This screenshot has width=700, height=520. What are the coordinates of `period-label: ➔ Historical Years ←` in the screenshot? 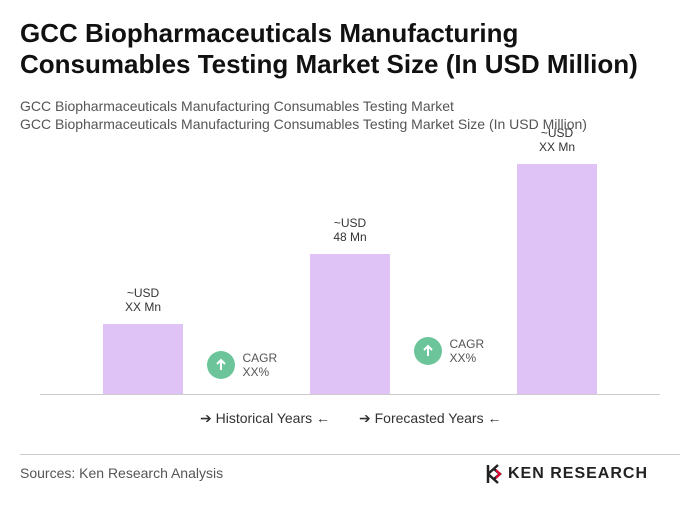 It's located at (265, 418).